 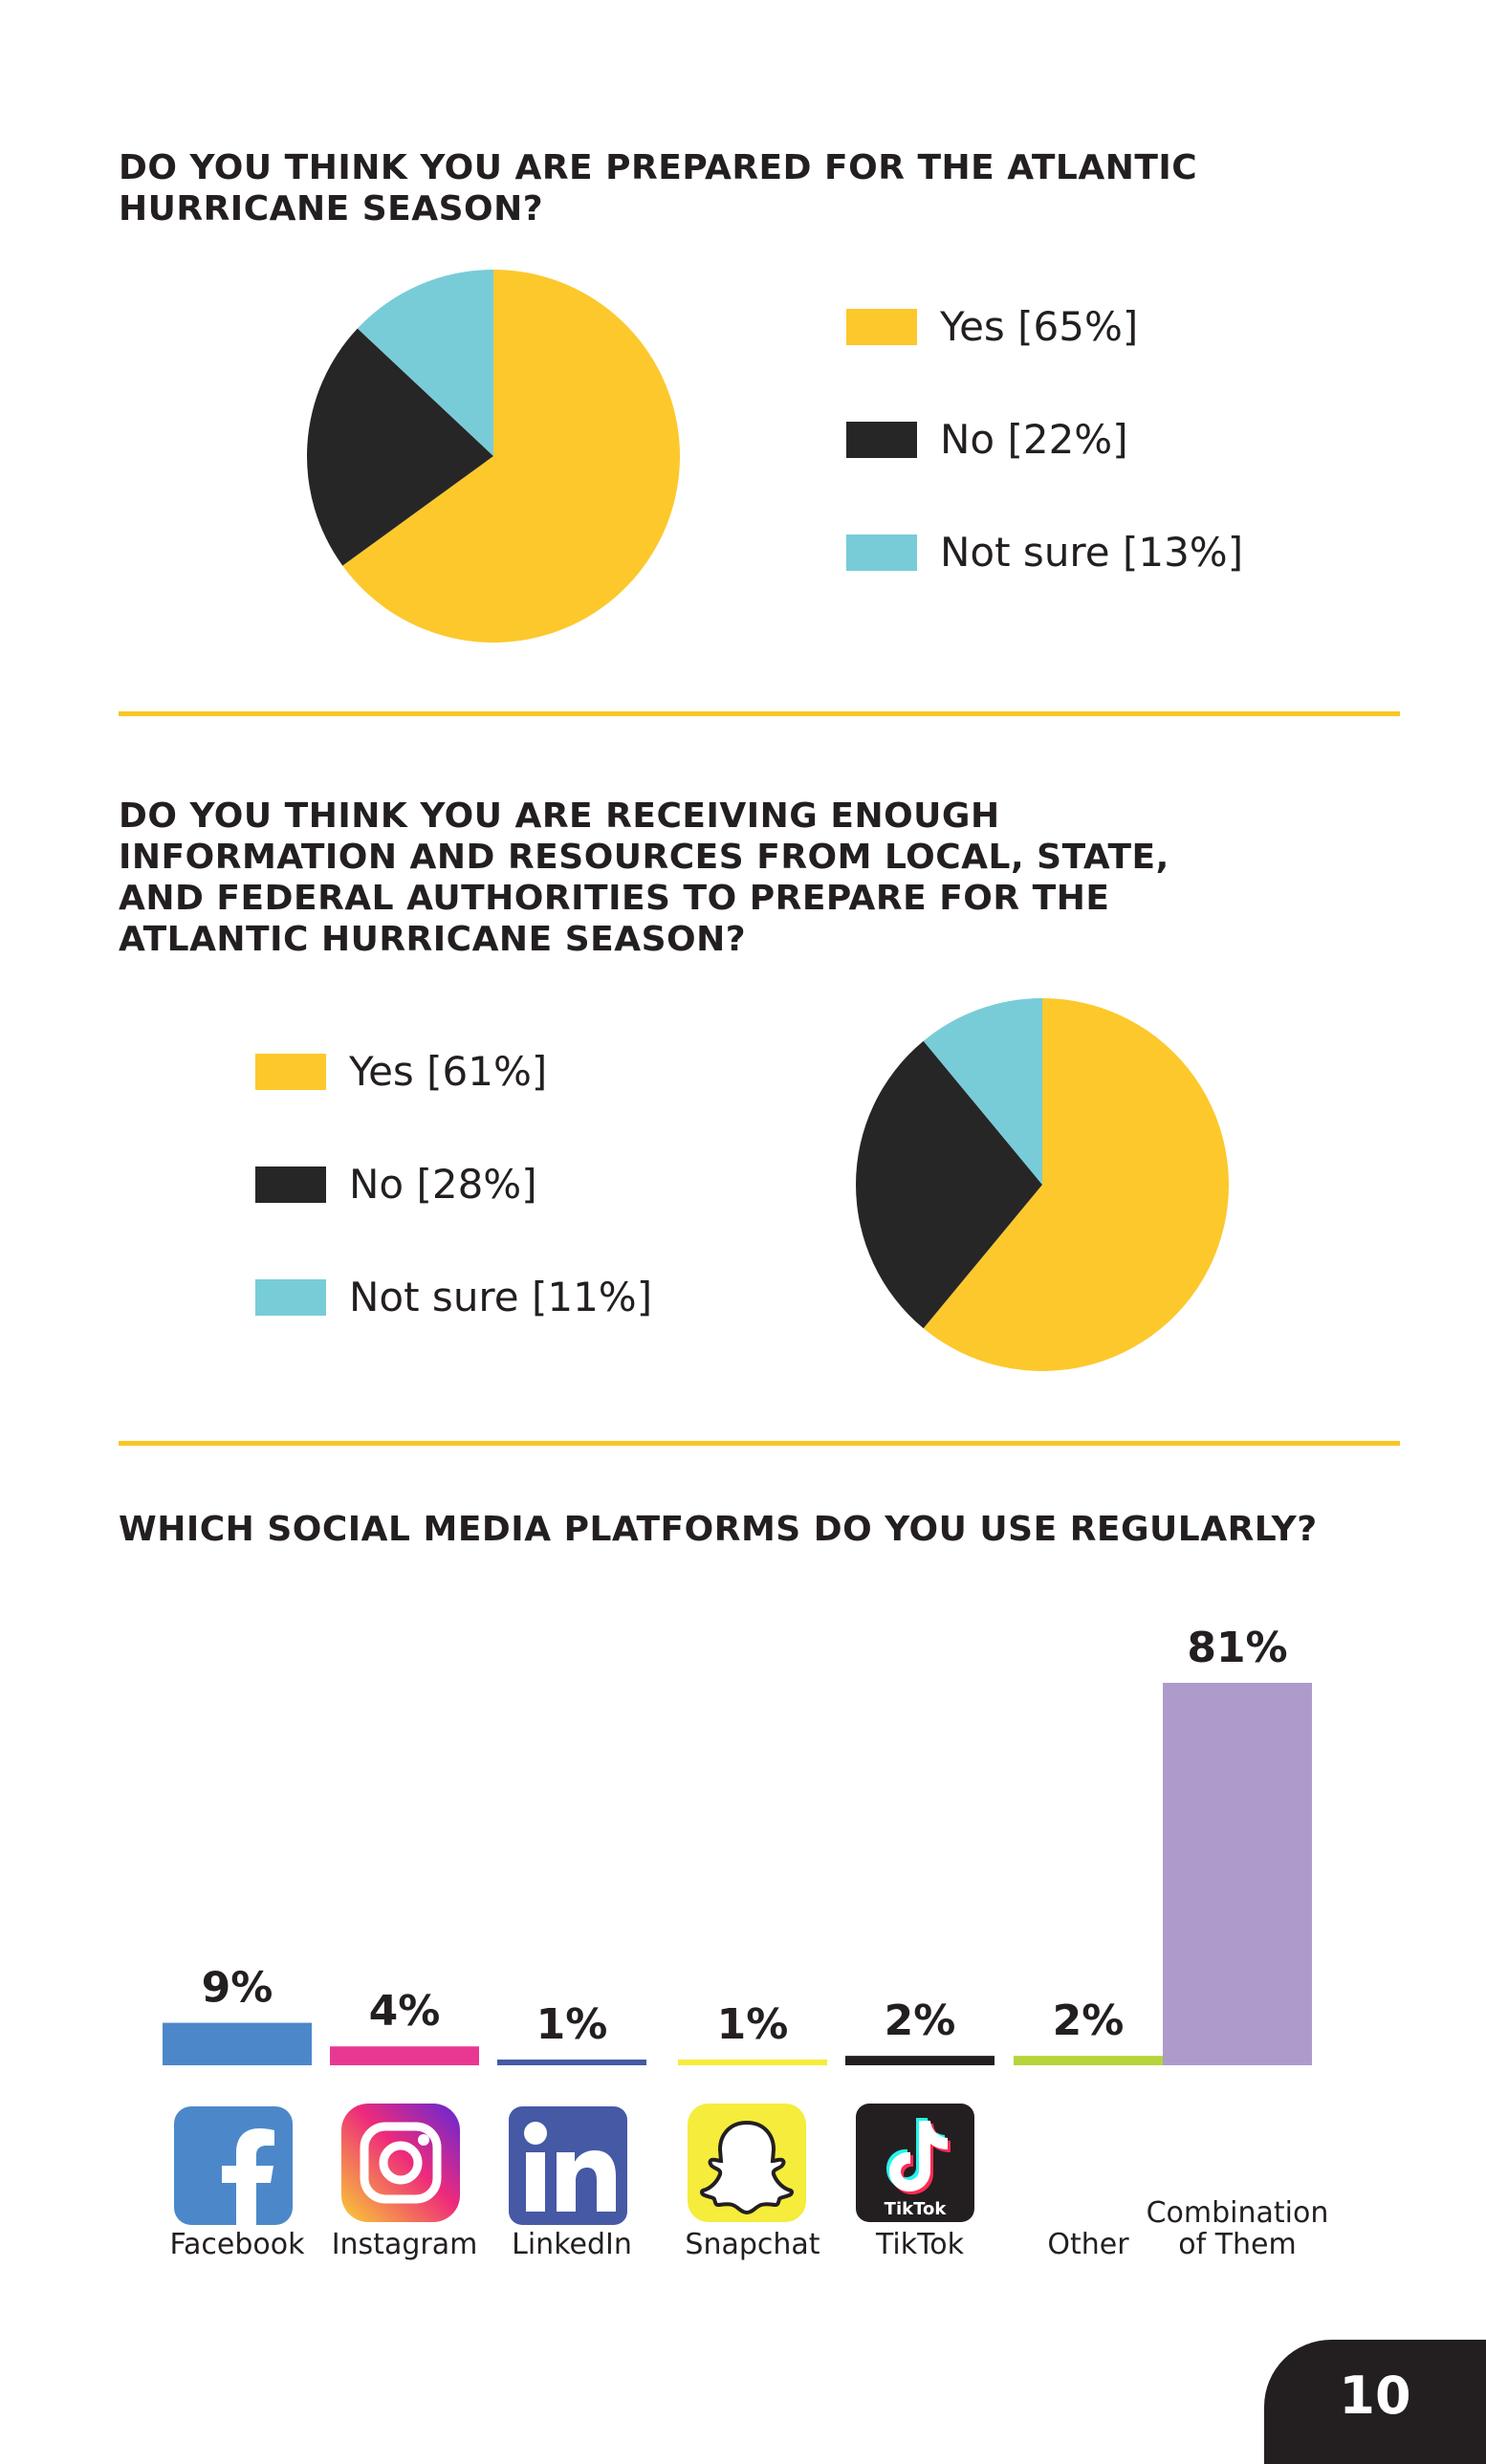 What do you see at coordinates (568, 2165) in the screenshot?
I see `linkedin-icon` at bounding box center [568, 2165].